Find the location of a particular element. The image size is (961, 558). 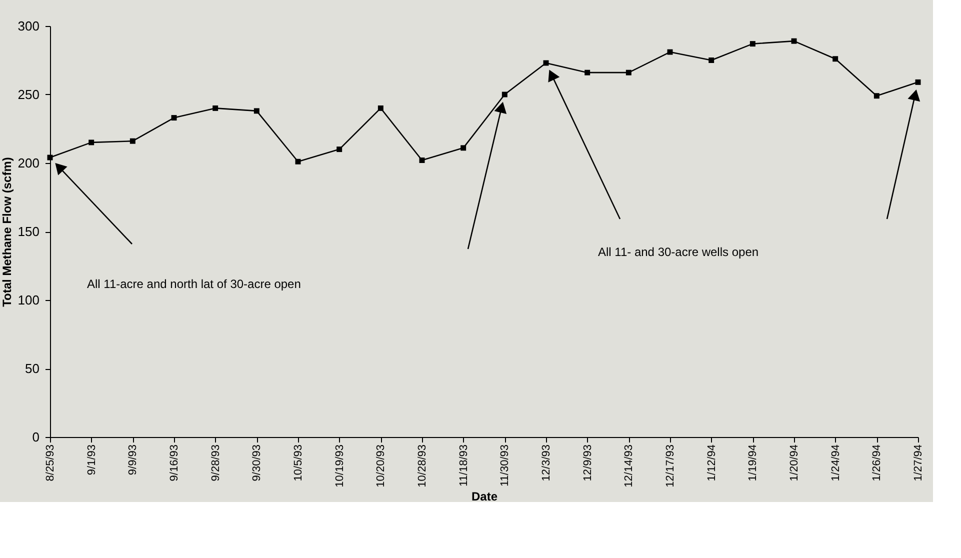

y-tick-label: 50 is located at coordinates (32, 368).